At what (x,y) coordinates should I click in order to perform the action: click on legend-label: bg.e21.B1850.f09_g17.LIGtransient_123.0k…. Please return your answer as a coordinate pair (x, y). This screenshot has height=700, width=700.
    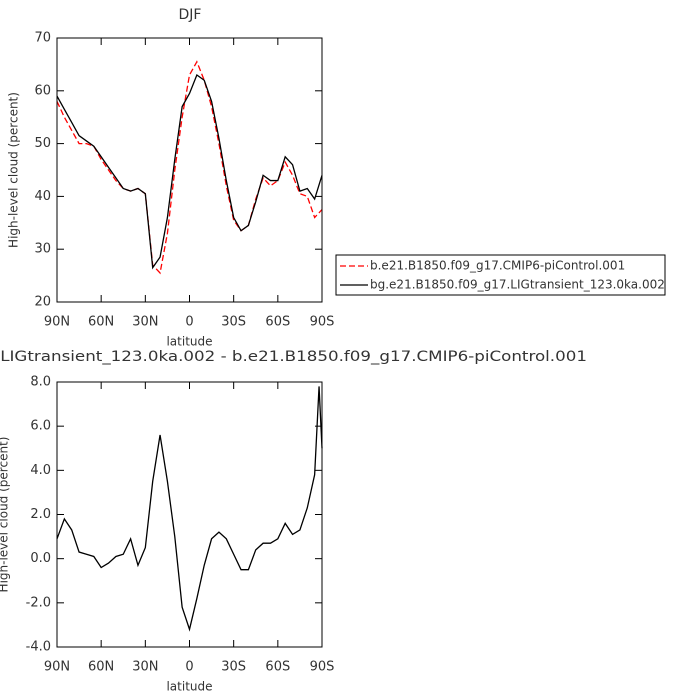
    Looking at the image, I should click on (517, 285).